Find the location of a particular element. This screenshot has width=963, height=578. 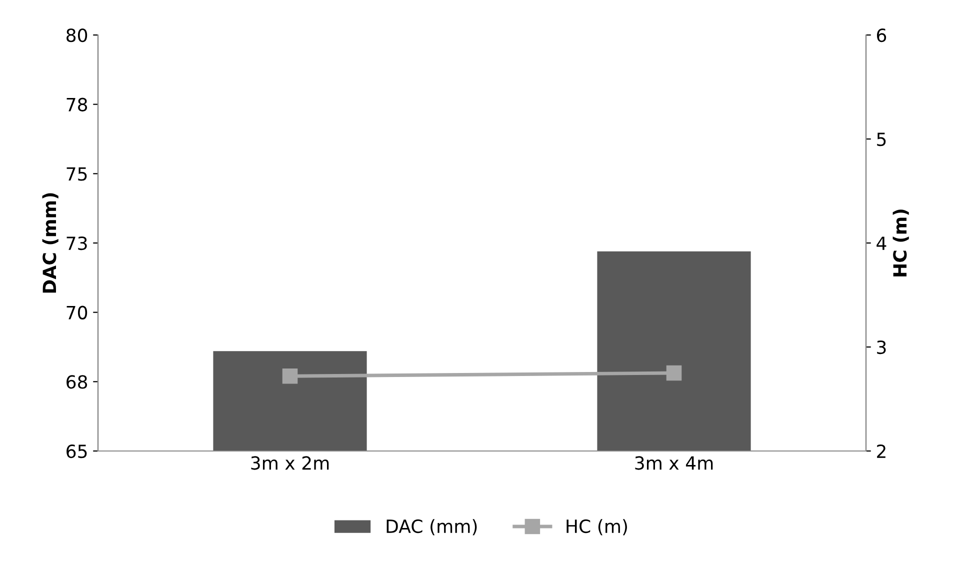

y-tick-label: 70 is located at coordinates (77, 313).